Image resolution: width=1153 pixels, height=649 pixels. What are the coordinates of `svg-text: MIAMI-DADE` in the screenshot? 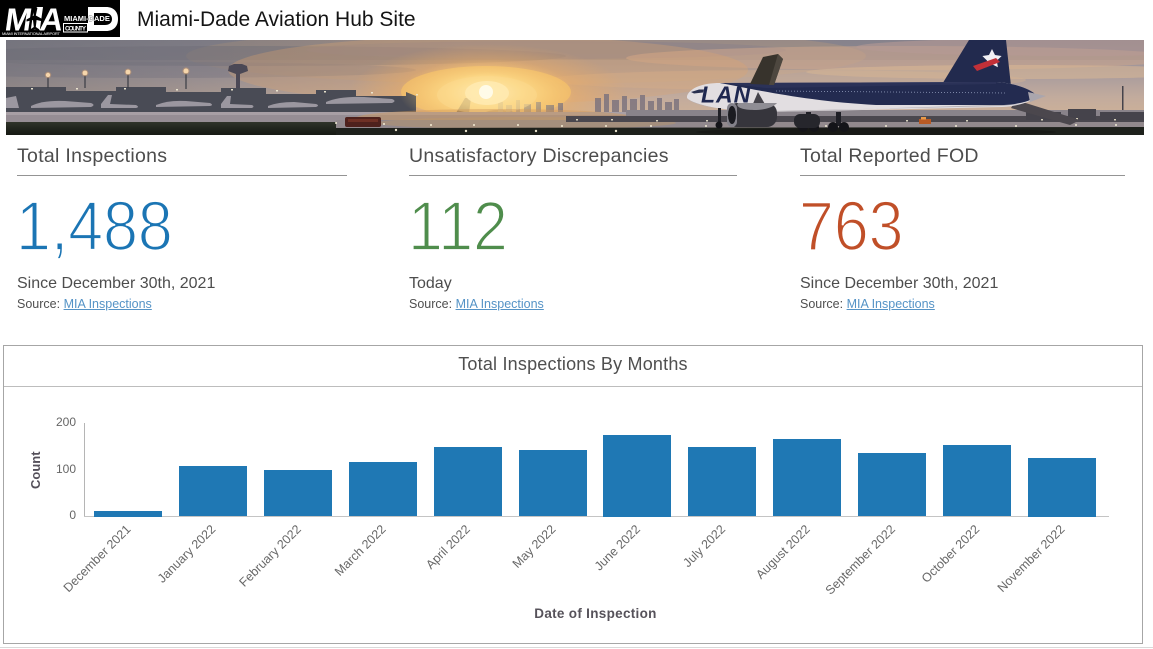 It's located at (87, 18).